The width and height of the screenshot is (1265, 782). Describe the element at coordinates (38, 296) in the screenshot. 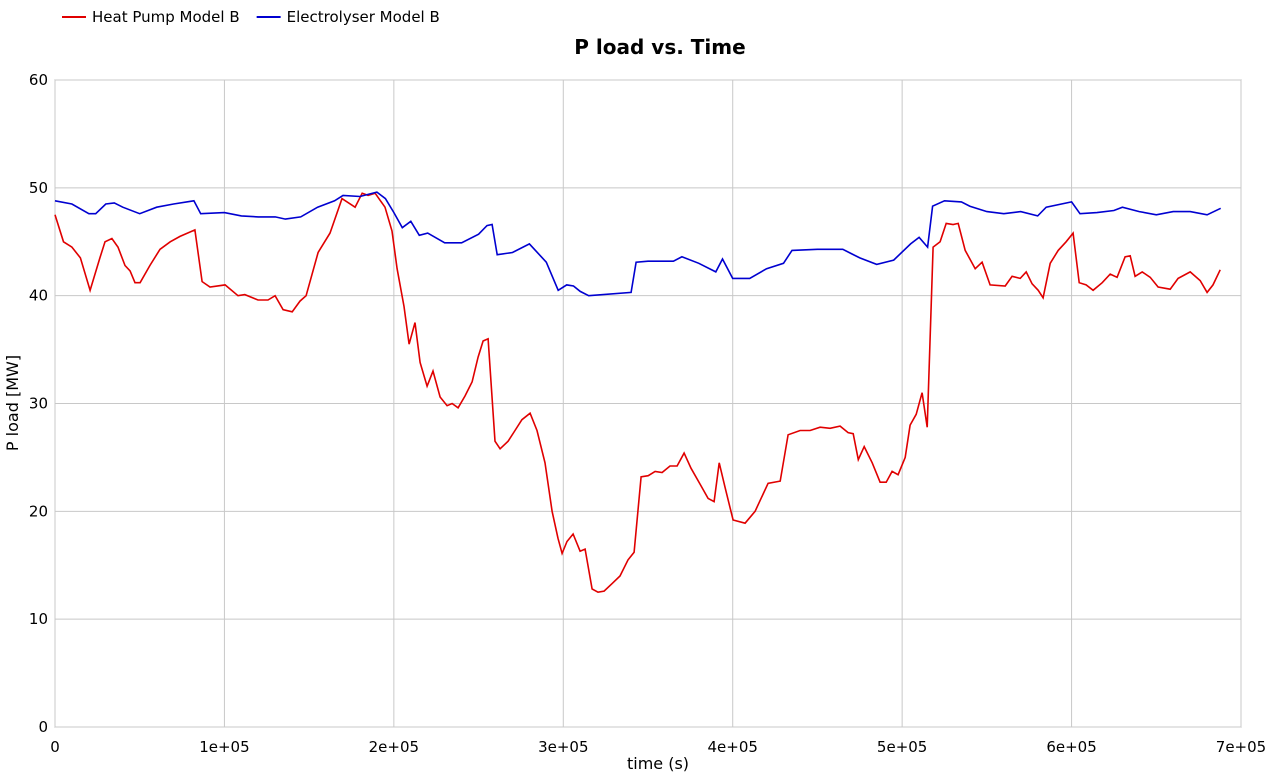

I see `y-tick-label: 40` at that location.